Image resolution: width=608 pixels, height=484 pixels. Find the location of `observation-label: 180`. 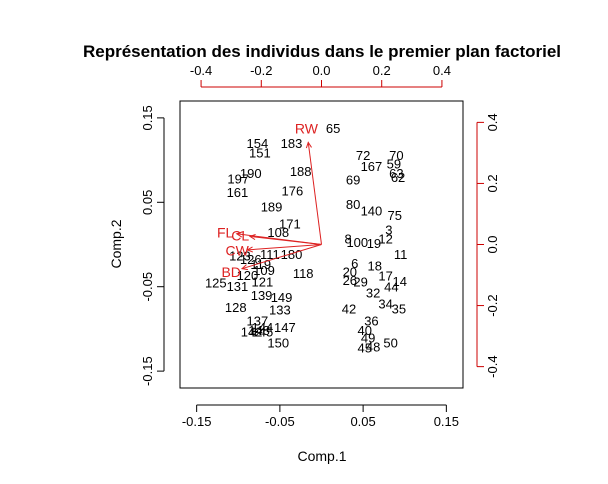

observation-label: 180 is located at coordinates (292, 254).